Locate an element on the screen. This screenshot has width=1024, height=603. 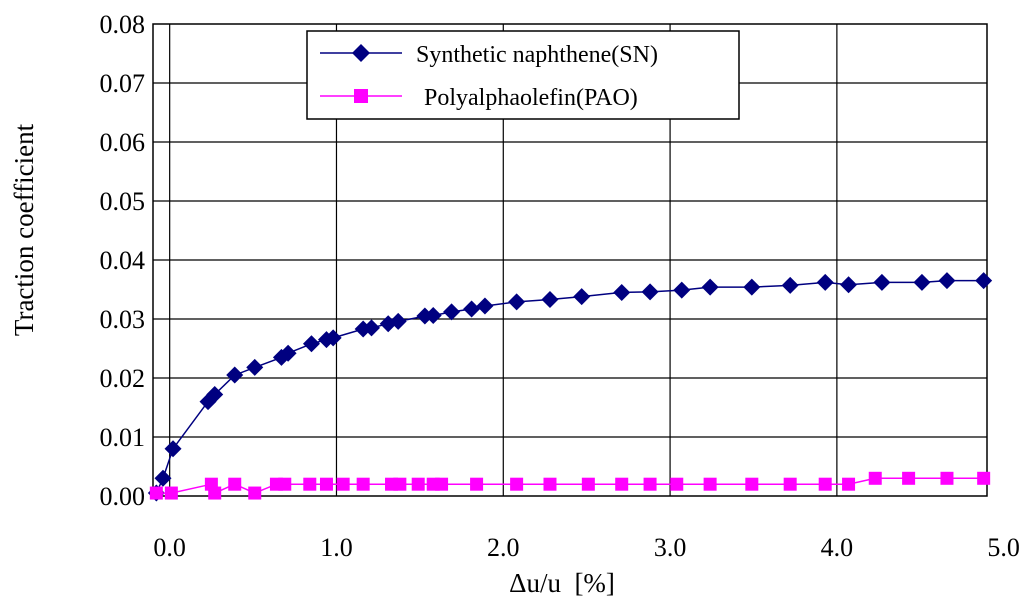
y-tick-label: 0.02 is located at coordinates (123, 378).